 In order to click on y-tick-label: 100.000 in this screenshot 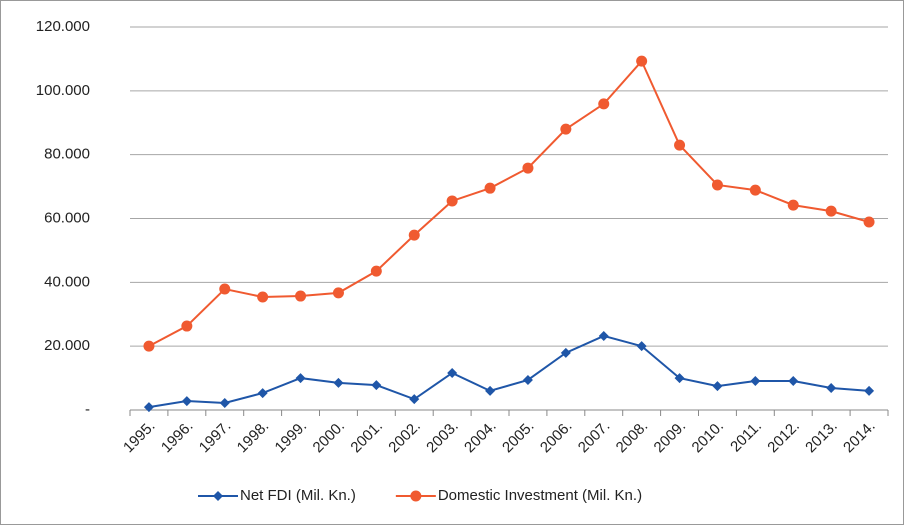, I will do `click(63, 90)`.